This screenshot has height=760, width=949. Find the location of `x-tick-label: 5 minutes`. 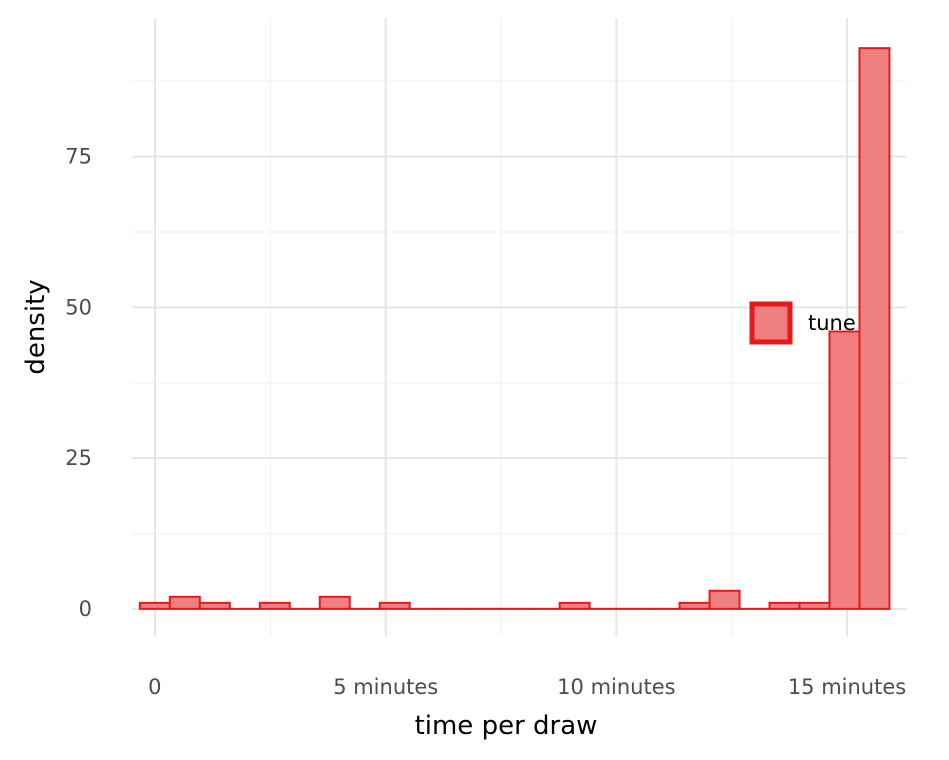

x-tick-label: 5 minutes is located at coordinates (385, 687).